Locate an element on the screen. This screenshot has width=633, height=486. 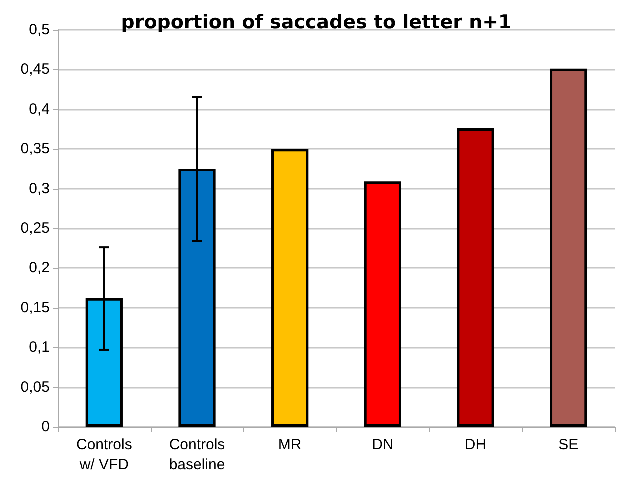
x-tick-label: Controls baseline is located at coordinates (197, 455).